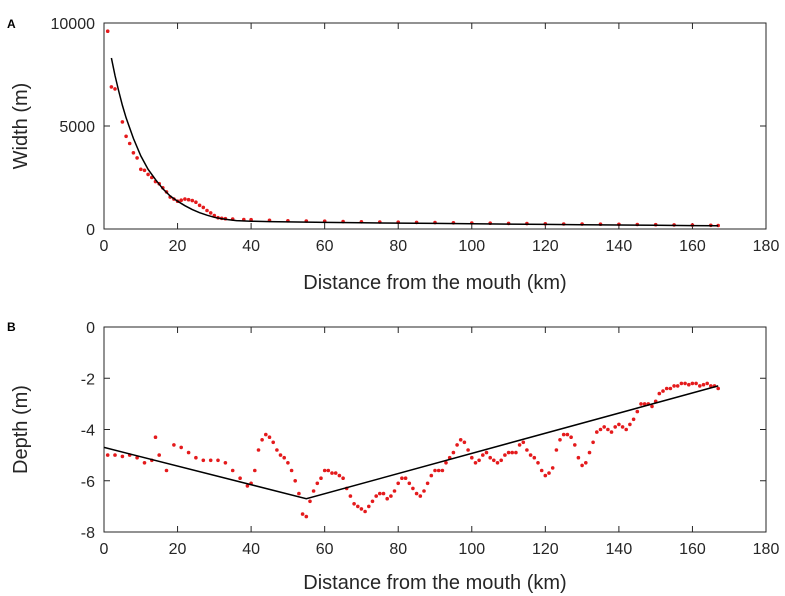 The height and width of the screenshot is (596, 785). What do you see at coordinates (88, 533) in the screenshot?
I see `panel-b-y-tick-label: -8` at bounding box center [88, 533].